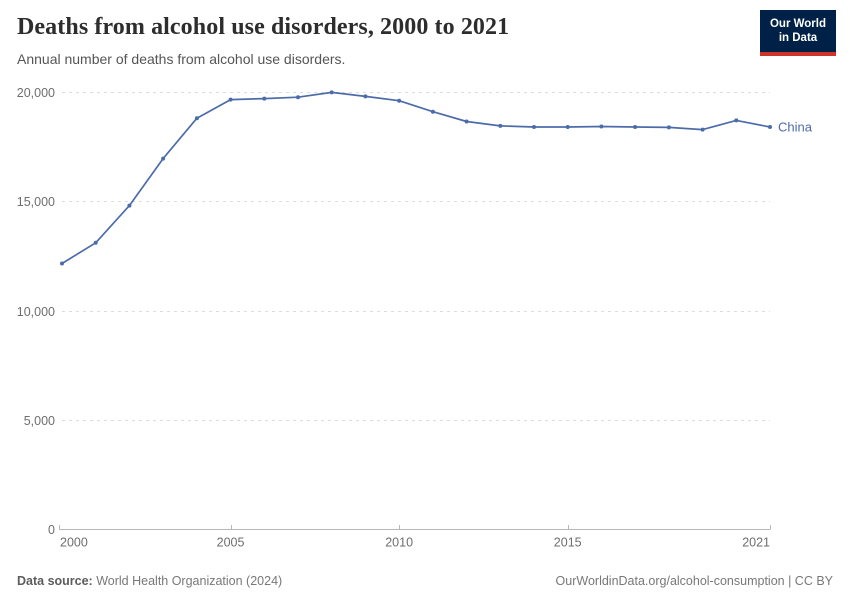 The height and width of the screenshot is (600, 850). What do you see at coordinates (74, 543) in the screenshot?
I see `x-axis-tick-label: 2000` at bounding box center [74, 543].